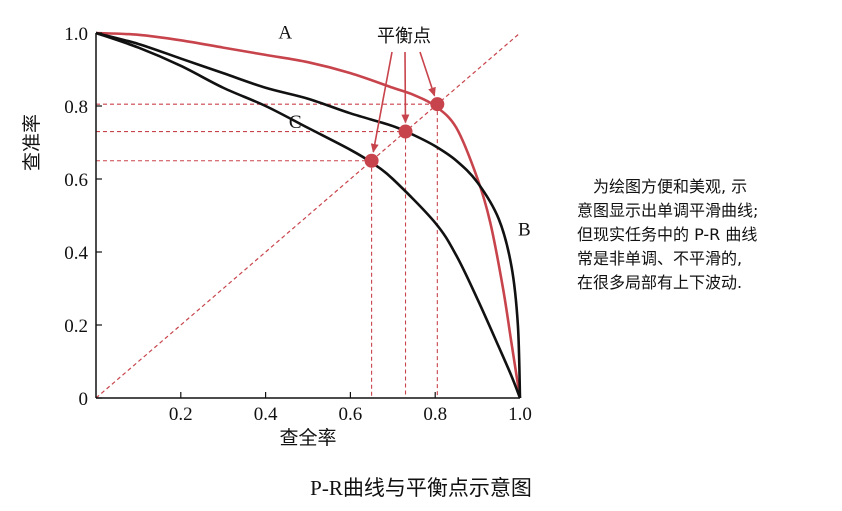 The height and width of the screenshot is (511, 842). Describe the element at coordinates (84, 399) in the screenshot. I see `y-tick-label: 0` at that location.